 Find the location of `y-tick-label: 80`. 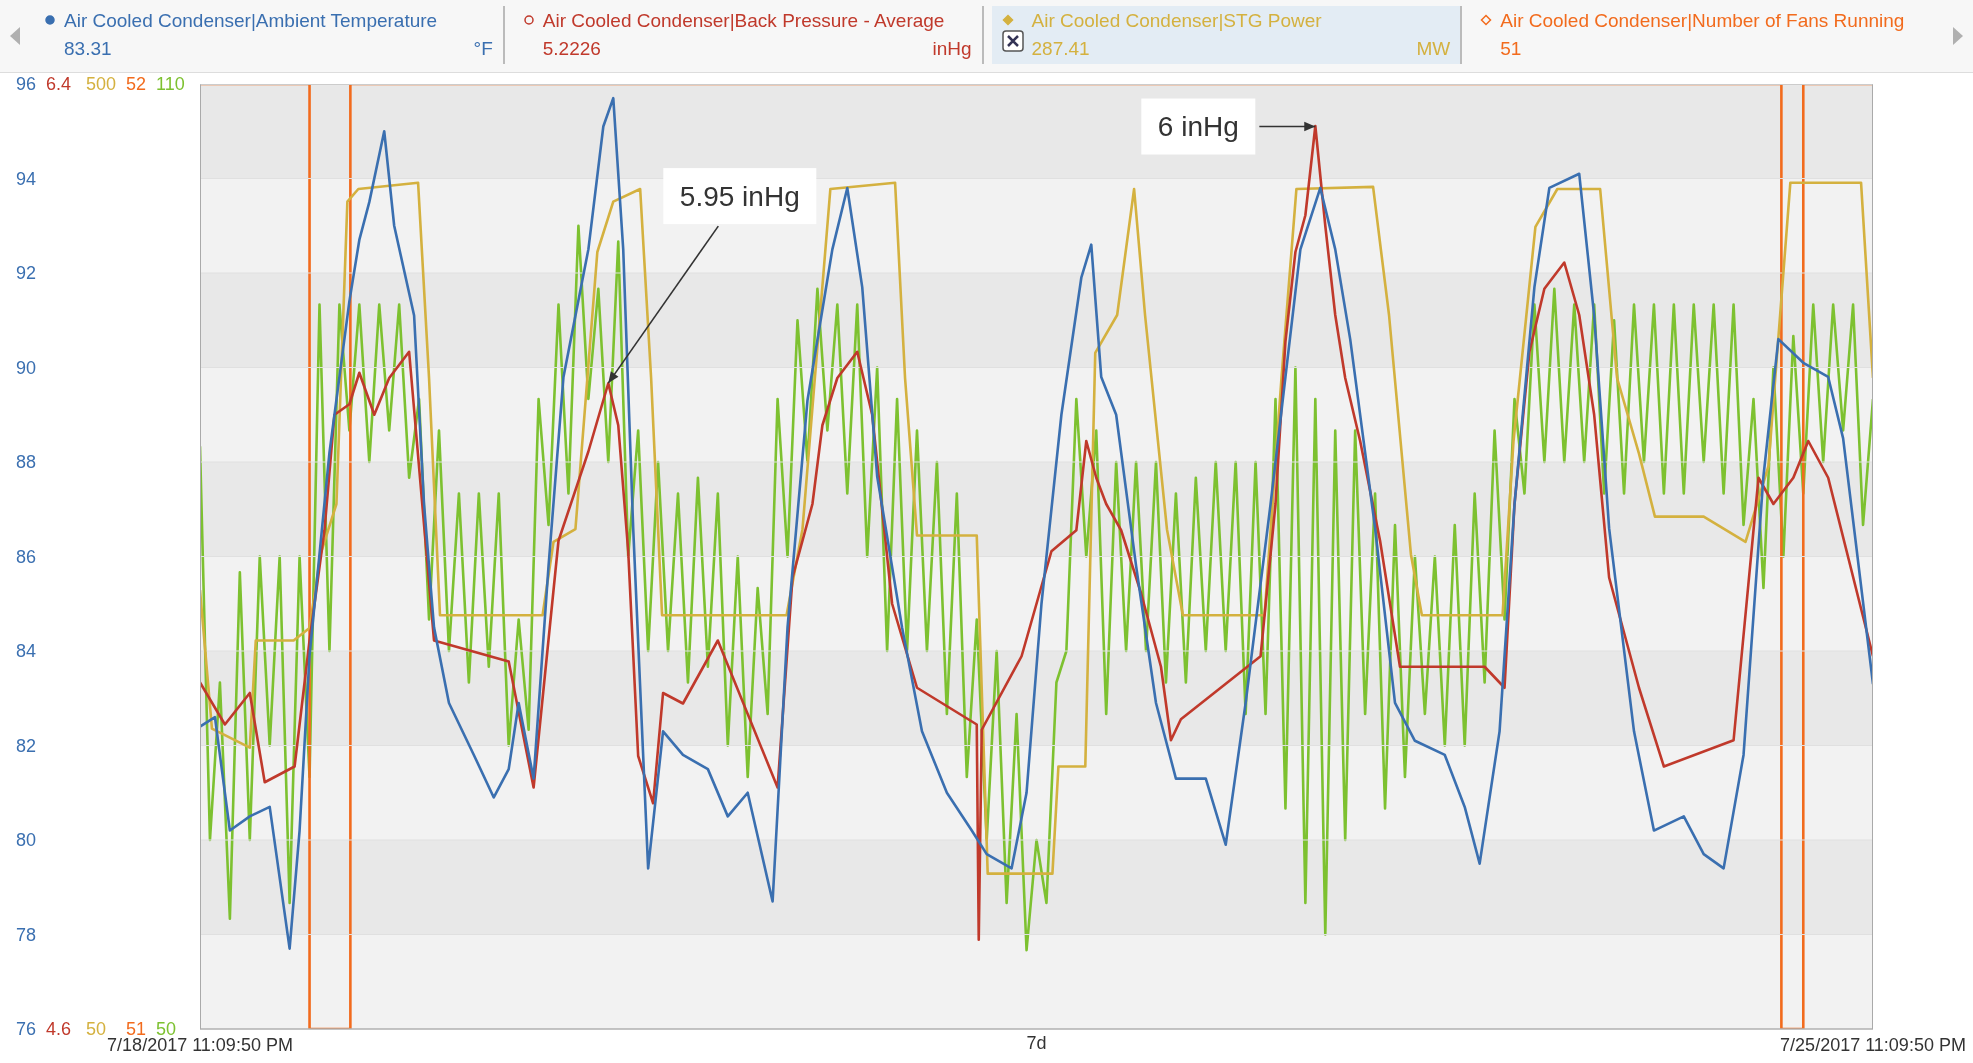

y-tick-label: 80 is located at coordinates (26, 840).